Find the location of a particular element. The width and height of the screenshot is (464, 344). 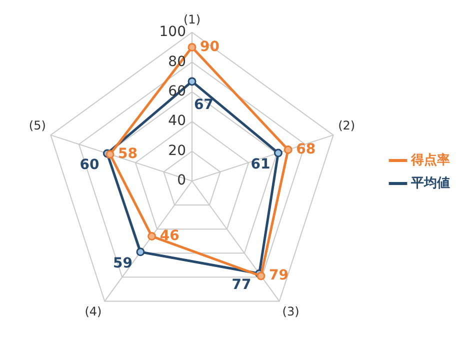

data-label: 58 is located at coordinates (128, 154).